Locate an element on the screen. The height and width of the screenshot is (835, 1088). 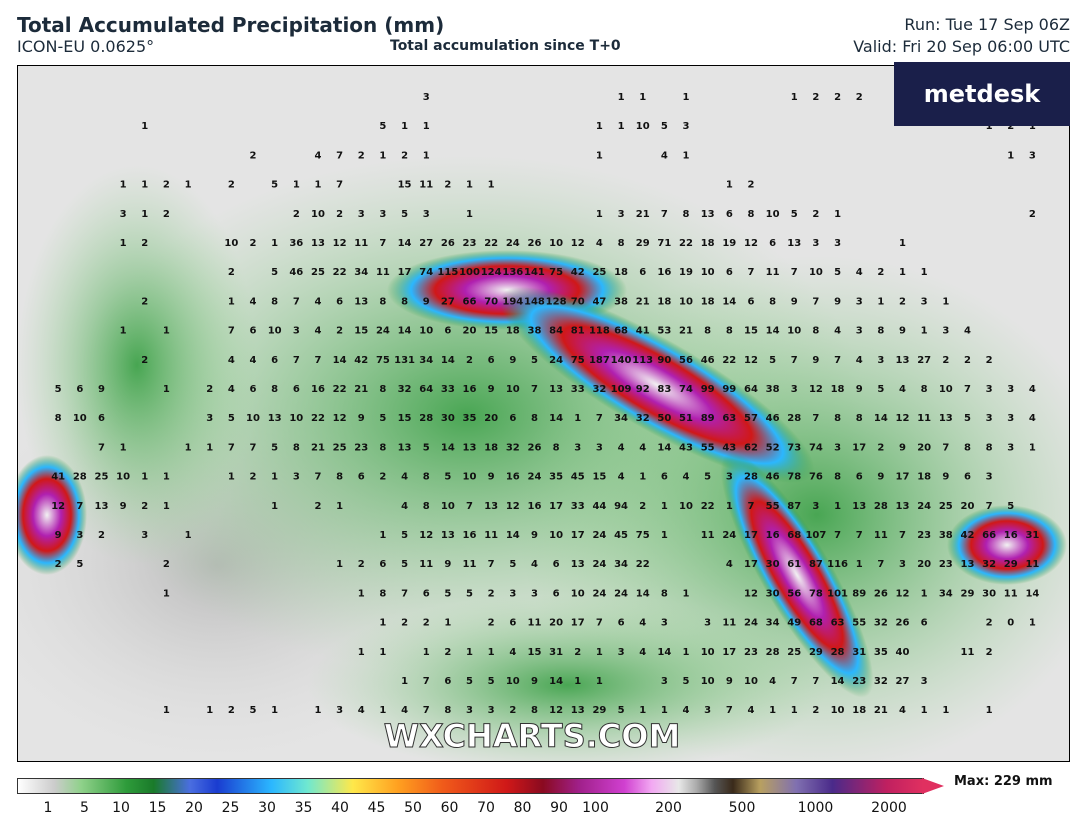
precip-value: 45 is located at coordinates (621, 535).